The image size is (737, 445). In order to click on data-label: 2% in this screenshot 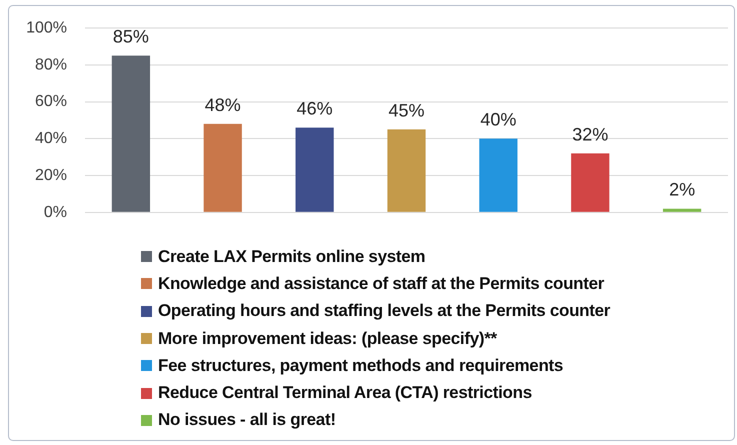, I will do `click(682, 190)`.